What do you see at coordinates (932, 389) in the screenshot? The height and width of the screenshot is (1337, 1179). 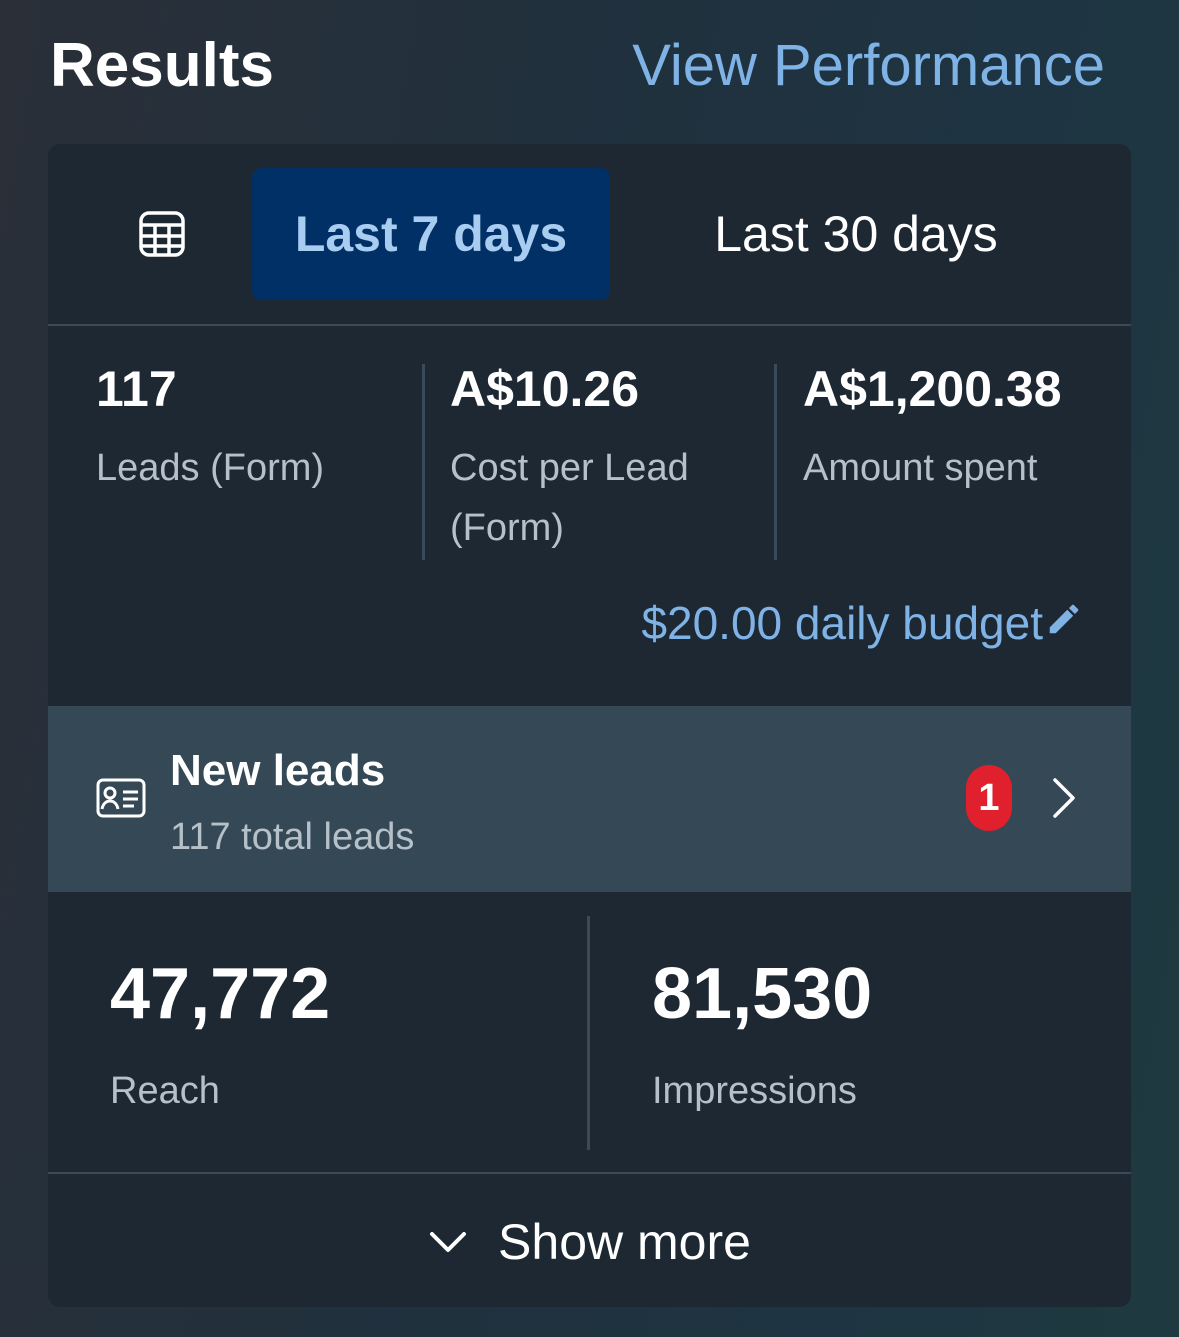 I see `metric-value: A$1,200.38` at bounding box center [932, 389].